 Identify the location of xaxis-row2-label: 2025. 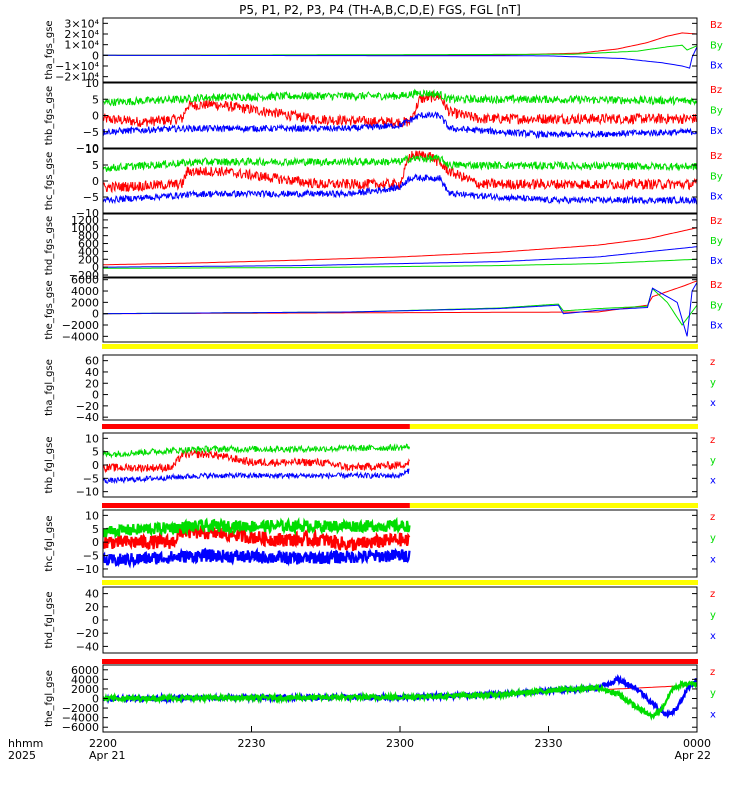
(22, 755).